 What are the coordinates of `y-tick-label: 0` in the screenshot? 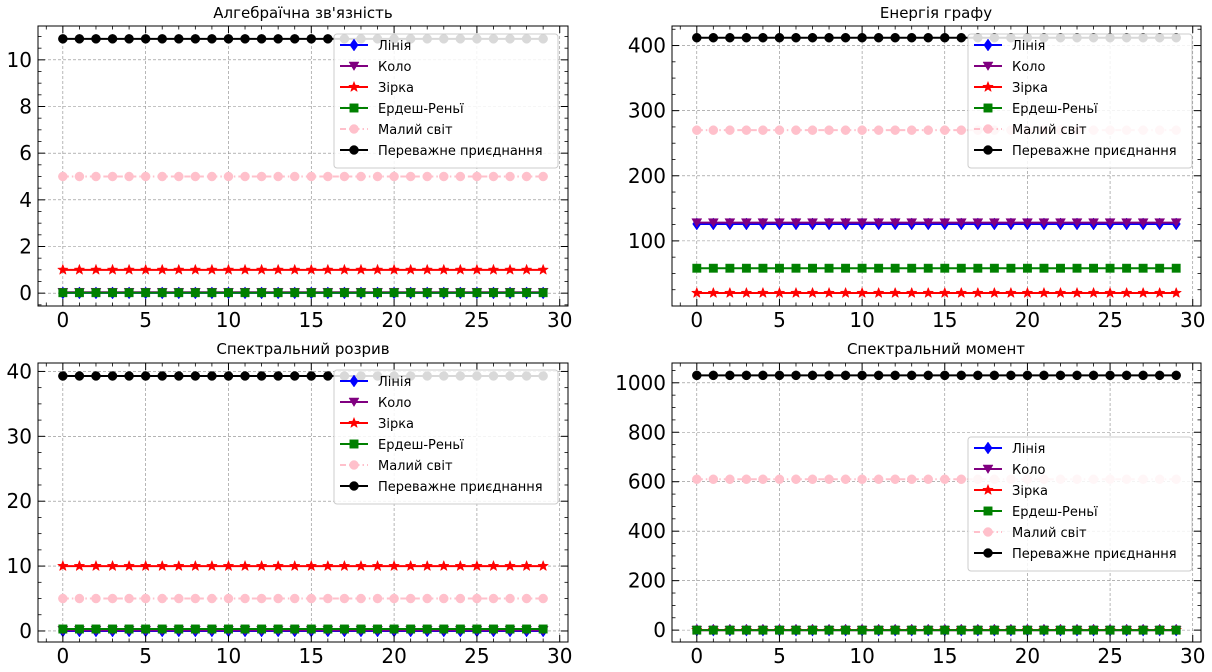 It's located at (25, 293).